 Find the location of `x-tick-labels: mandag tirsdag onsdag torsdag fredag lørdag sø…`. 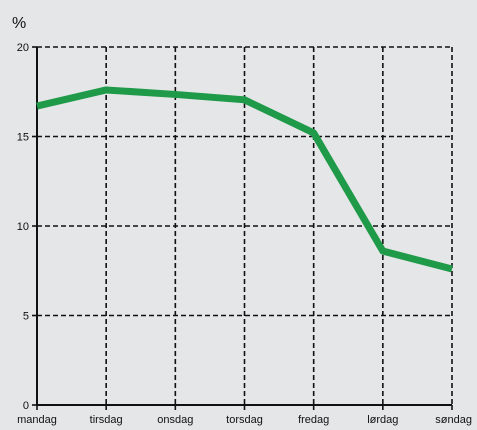

x-tick-labels: mandag tirsdag onsdag torsdag fredag lørdag sø… is located at coordinates (244, 420).